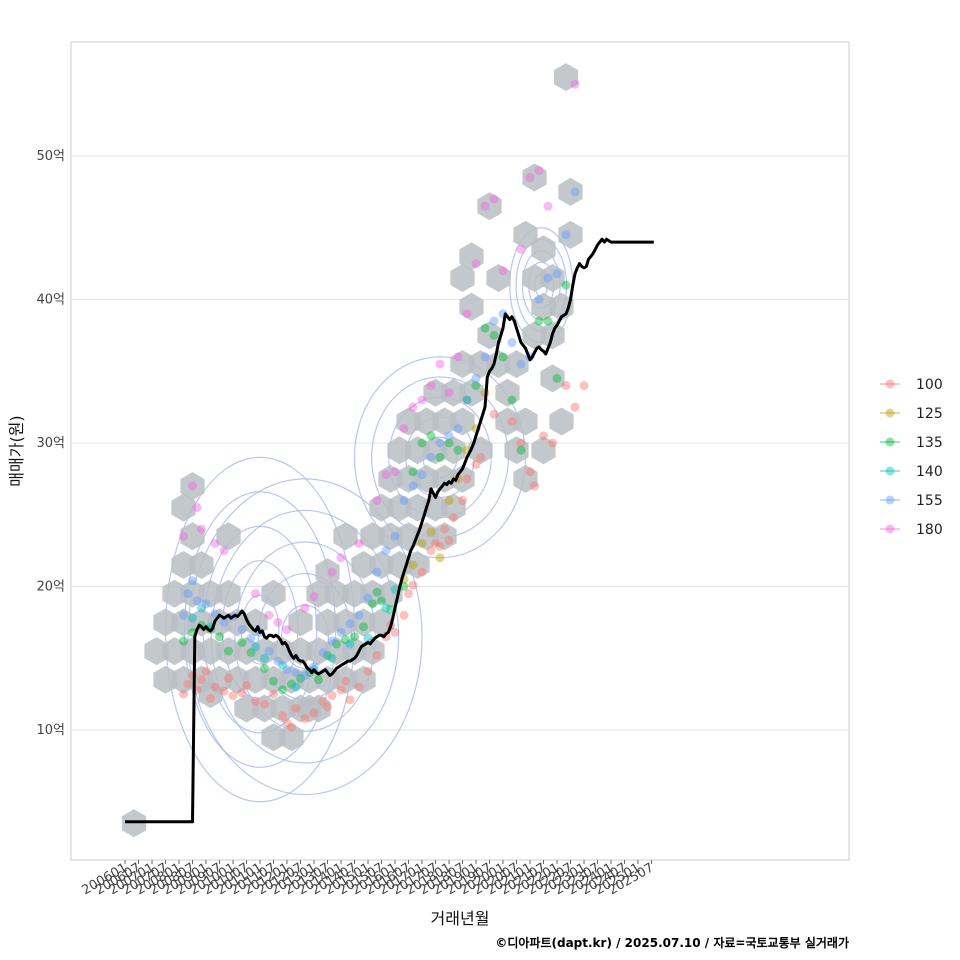 The image size is (960, 960). What do you see at coordinates (929, 443) in the screenshot?
I see `legend-label: 135` at bounding box center [929, 443].